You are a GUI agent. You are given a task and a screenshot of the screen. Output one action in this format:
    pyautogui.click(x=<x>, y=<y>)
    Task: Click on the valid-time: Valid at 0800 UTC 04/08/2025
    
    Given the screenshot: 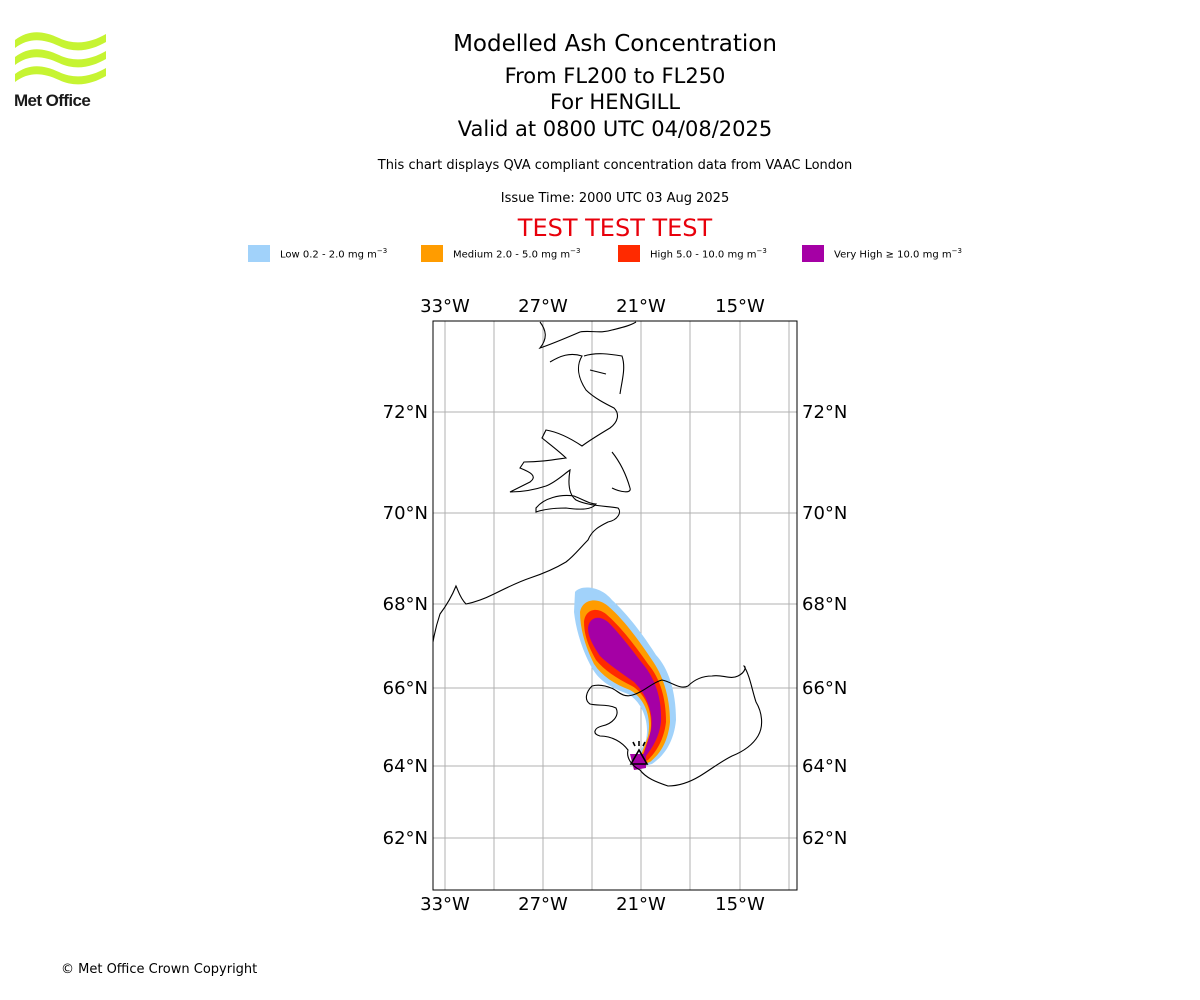 What is the action you would take?
    pyautogui.click(x=615, y=129)
    